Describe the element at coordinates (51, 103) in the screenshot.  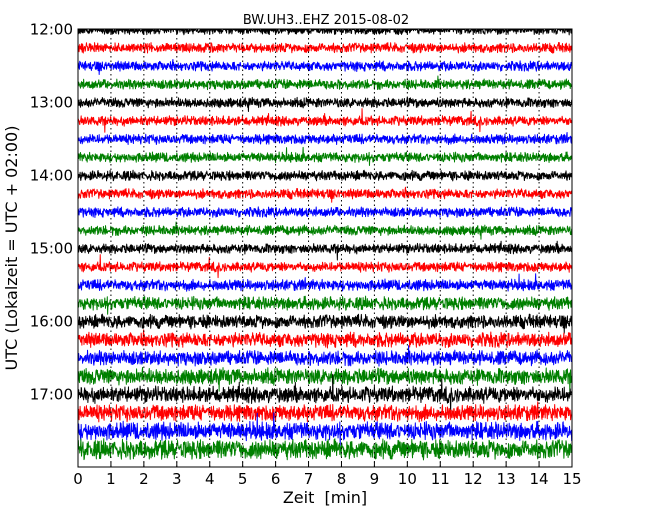
I see `y-tick-label: 13:00` at that location.